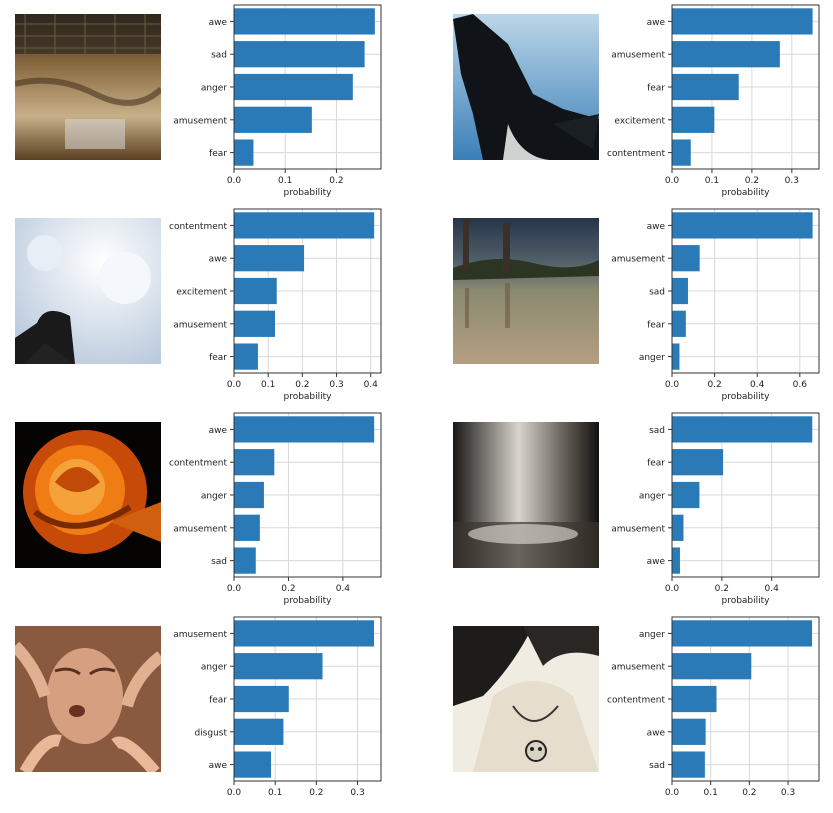  What do you see at coordinates (343, 589) in the screenshot?
I see `x-tick-label: 0.4` at bounding box center [343, 589].